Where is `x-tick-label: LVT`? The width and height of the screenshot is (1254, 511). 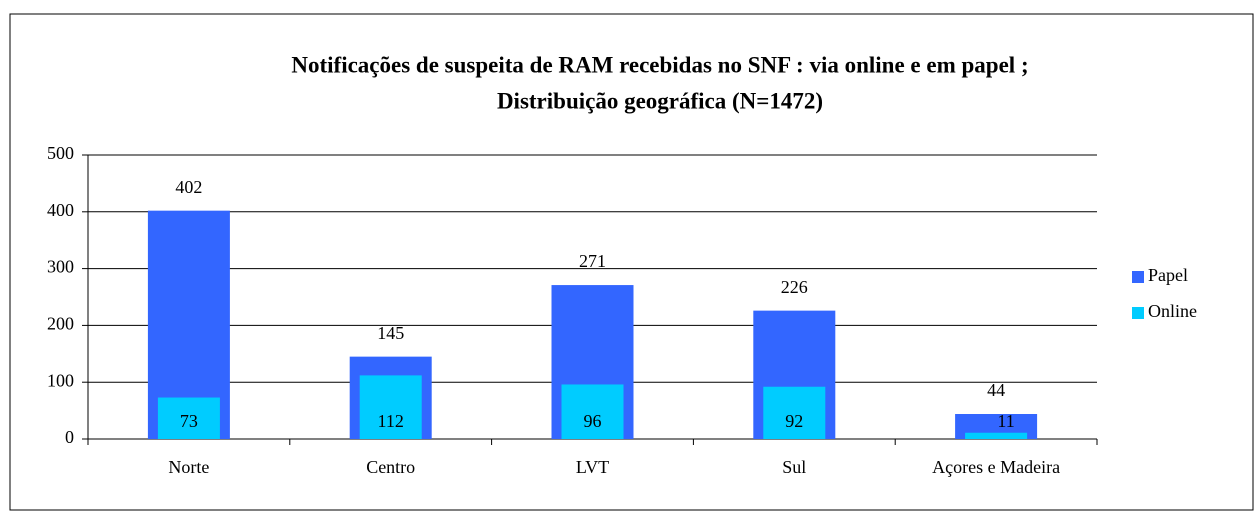
x-tick-label: LVT is located at coordinates (592, 467).